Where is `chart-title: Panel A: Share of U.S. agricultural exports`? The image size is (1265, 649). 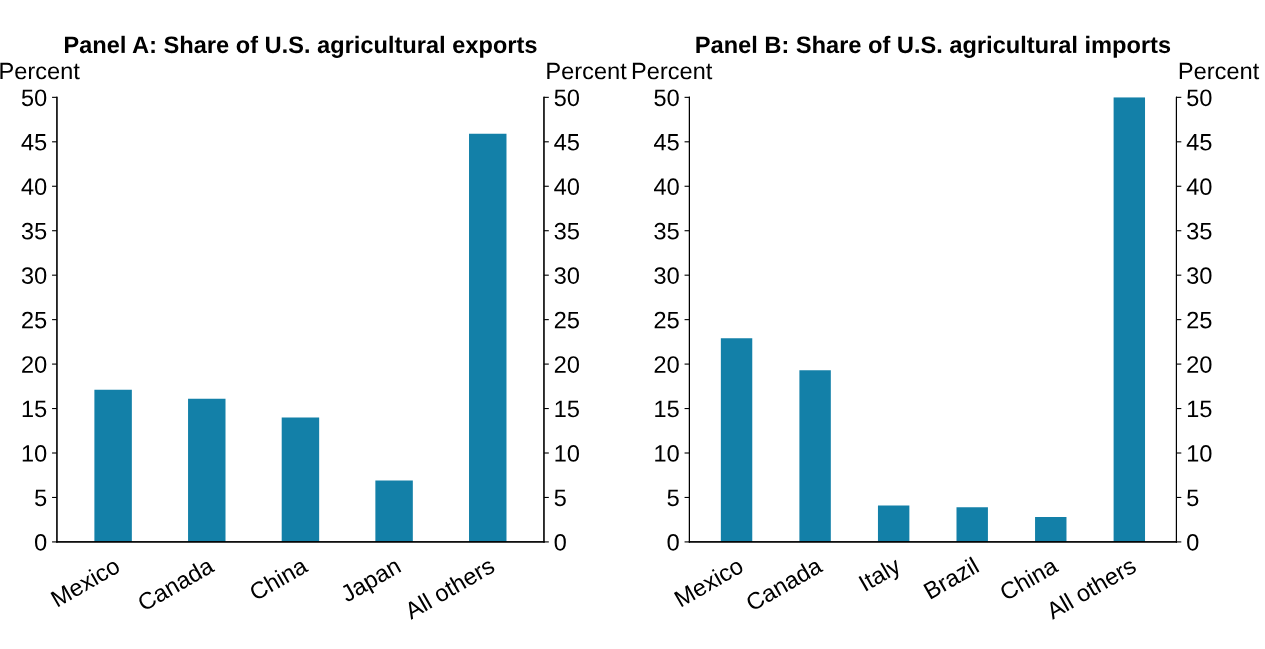
chart-title: Panel A: Share of U.S. agricultural exports is located at coordinates (300, 46).